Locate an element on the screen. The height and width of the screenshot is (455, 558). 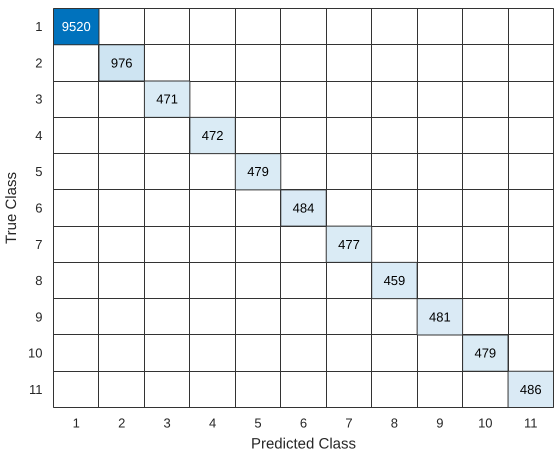
x-tick-label: 11 is located at coordinates (531, 423).